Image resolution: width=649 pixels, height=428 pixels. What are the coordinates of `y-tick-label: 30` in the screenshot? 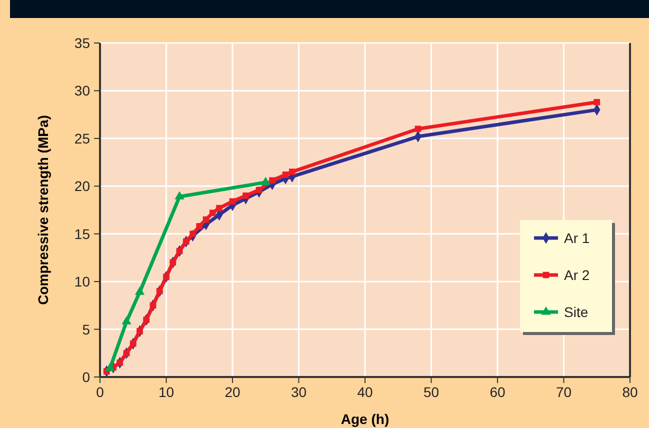 It's located at (82, 90).